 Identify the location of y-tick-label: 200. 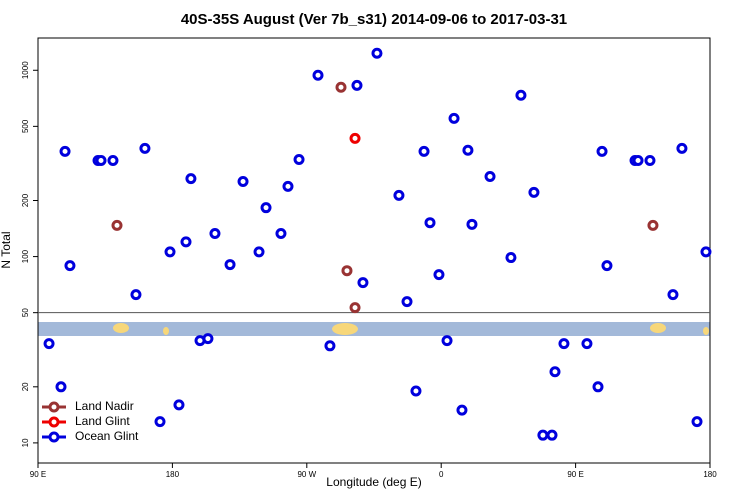
(25, 200).